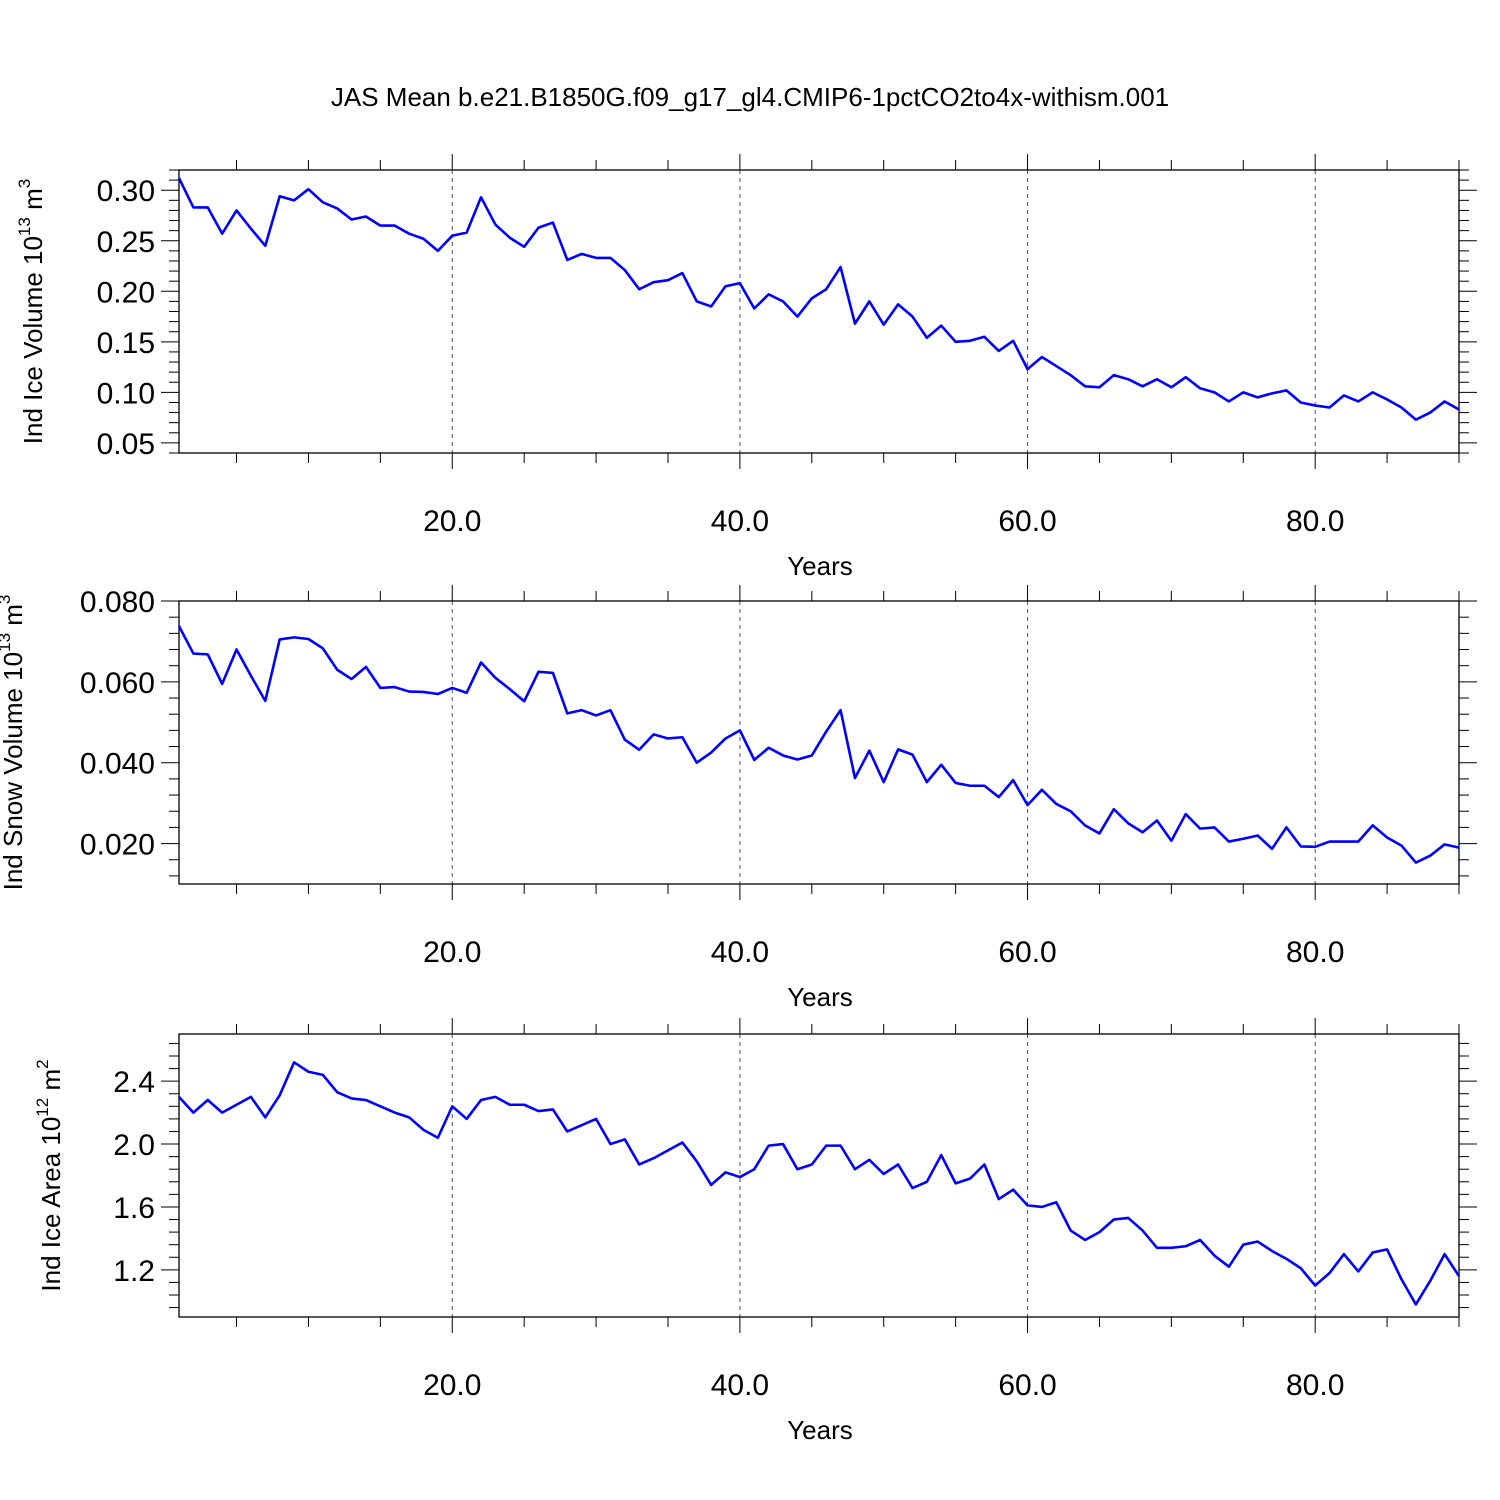 This screenshot has height=1500, width=1500. I want to click on y-tick-label: 0.20, so click(126, 292).